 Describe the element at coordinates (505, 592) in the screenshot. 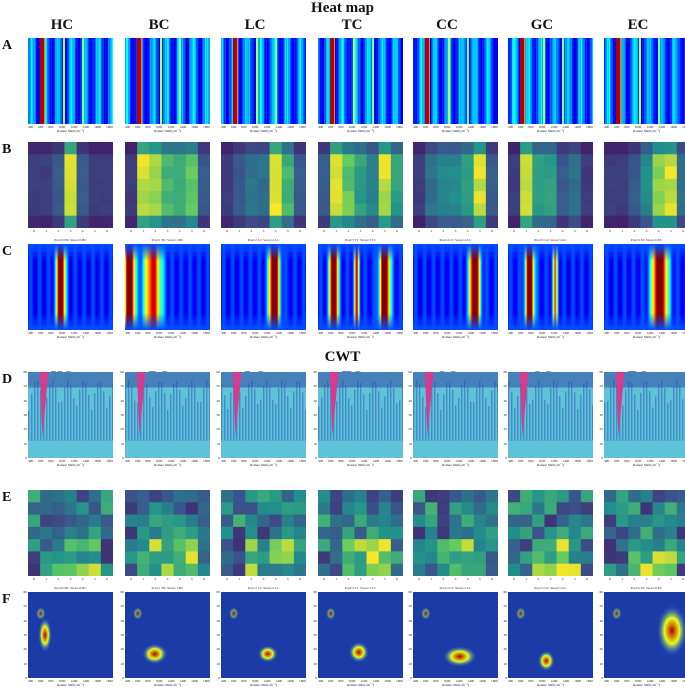

I see `y-tick: 60` at that location.